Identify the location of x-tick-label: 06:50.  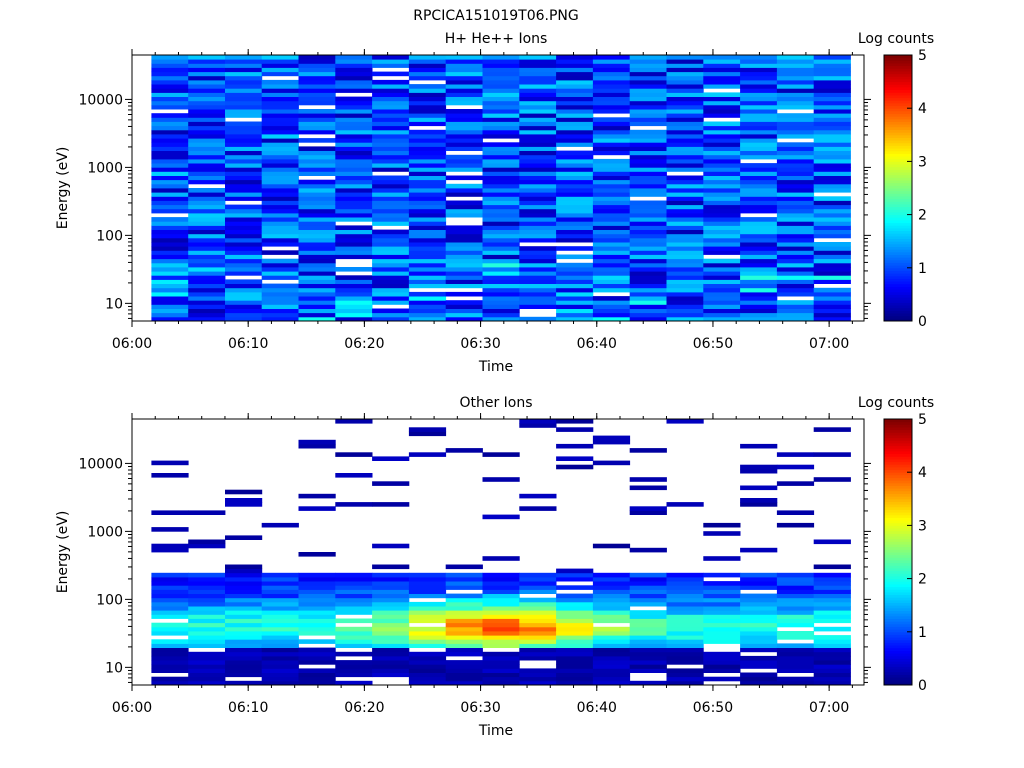
(713, 344).